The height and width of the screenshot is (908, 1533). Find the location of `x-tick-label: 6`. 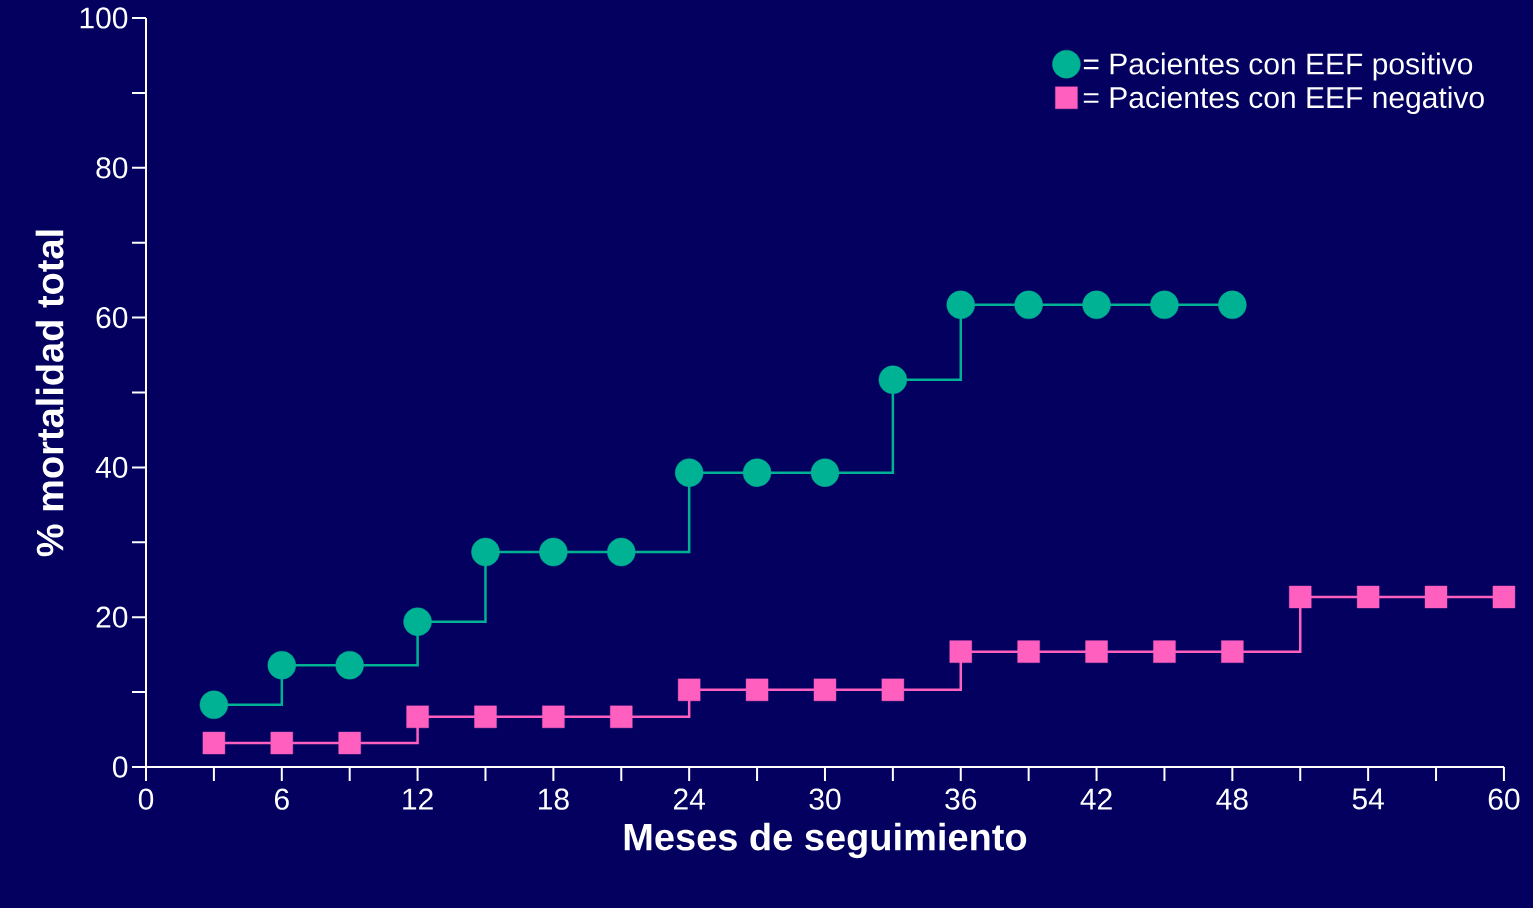

x-tick-label: 6 is located at coordinates (281, 799).